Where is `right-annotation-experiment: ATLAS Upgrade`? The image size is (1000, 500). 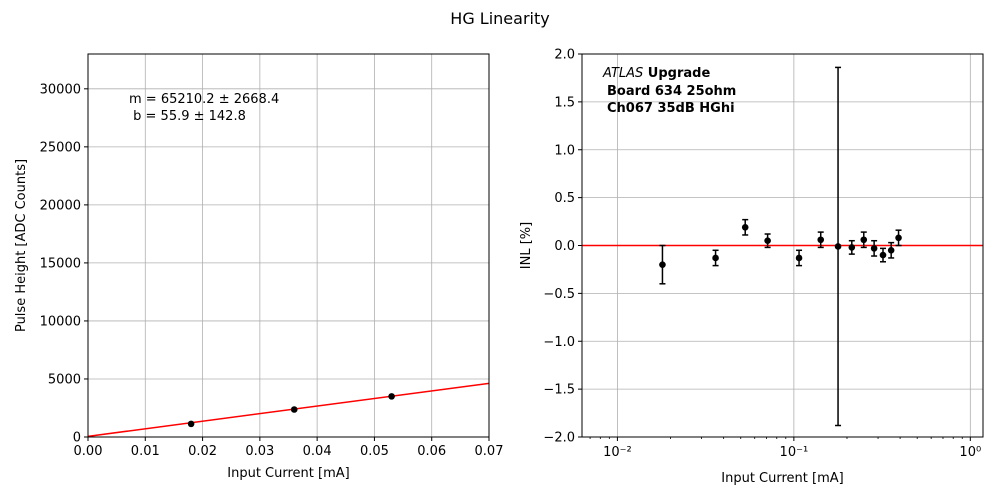 right-annotation-experiment: ATLAS Upgrade is located at coordinates (656, 73).